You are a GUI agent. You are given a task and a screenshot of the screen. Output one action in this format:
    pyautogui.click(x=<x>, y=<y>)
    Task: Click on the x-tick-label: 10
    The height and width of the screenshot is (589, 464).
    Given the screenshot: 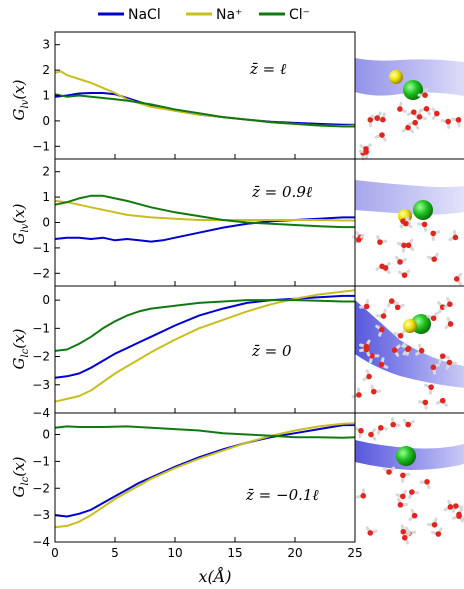 What is the action you would take?
    pyautogui.click(x=174, y=553)
    